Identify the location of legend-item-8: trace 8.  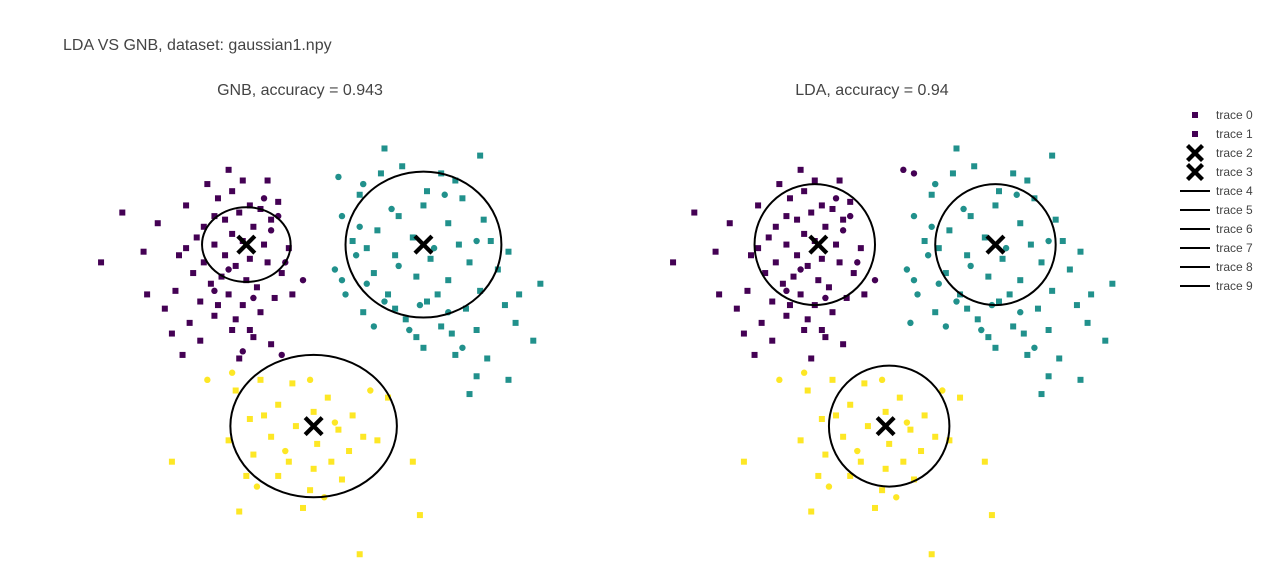
(1216, 267).